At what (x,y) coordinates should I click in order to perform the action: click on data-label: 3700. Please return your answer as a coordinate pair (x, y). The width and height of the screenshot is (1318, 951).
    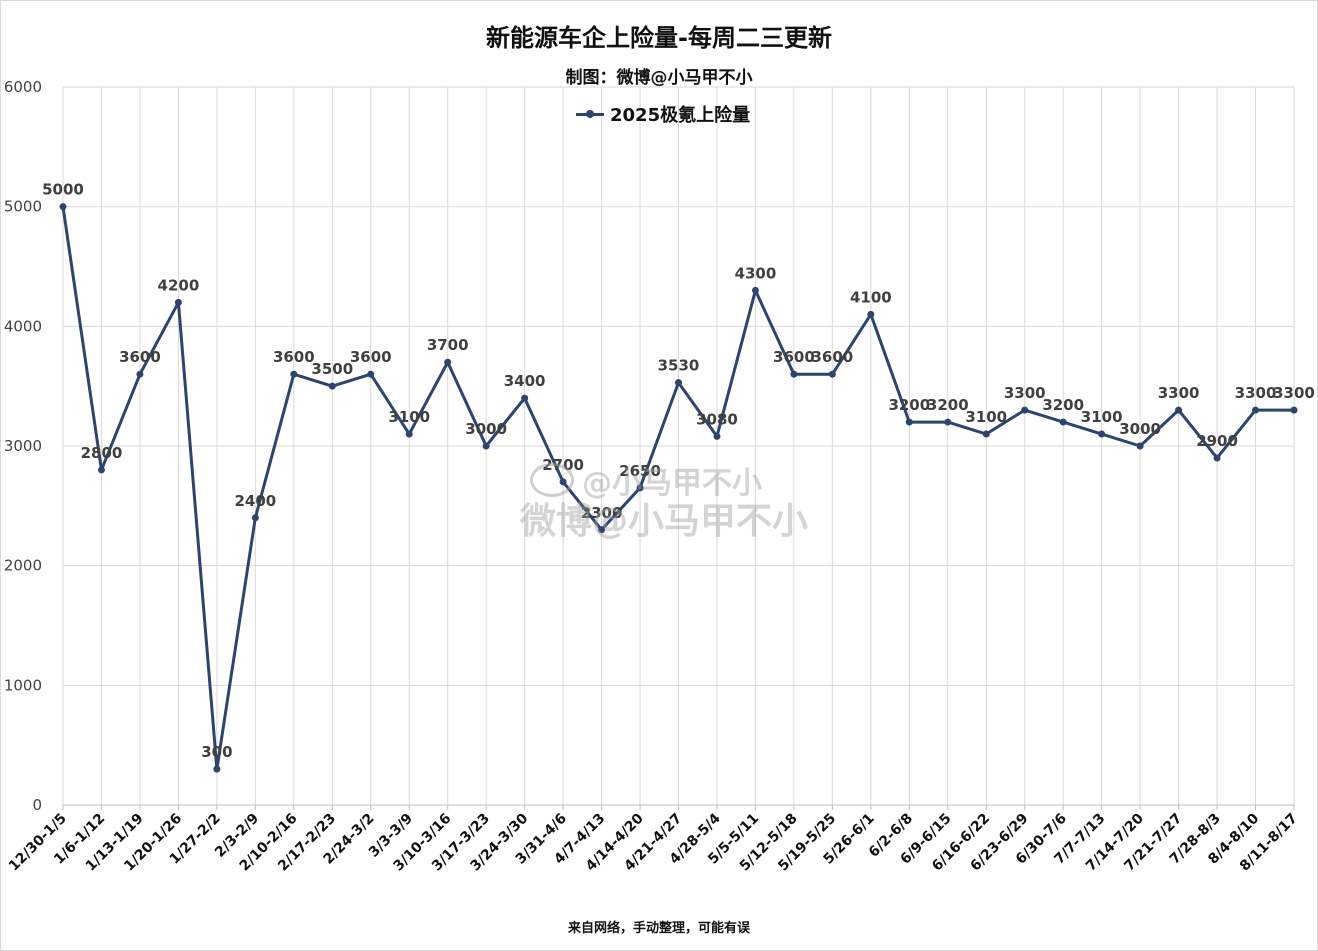
    Looking at the image, I should click on (448, 345).